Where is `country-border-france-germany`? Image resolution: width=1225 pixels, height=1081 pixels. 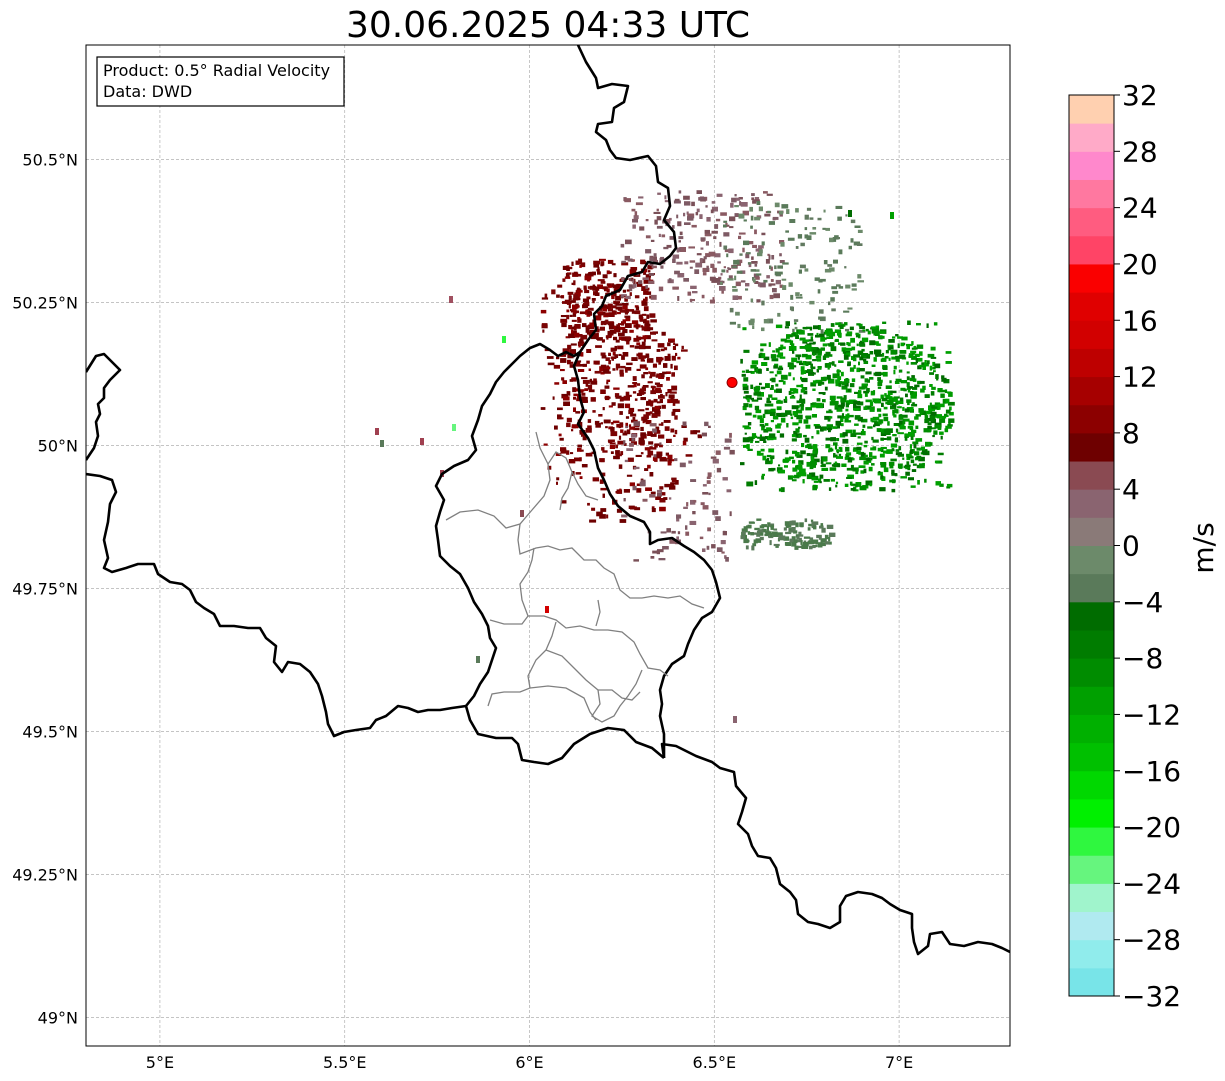
country-border-france-germany is located at coordinates (835, 849).